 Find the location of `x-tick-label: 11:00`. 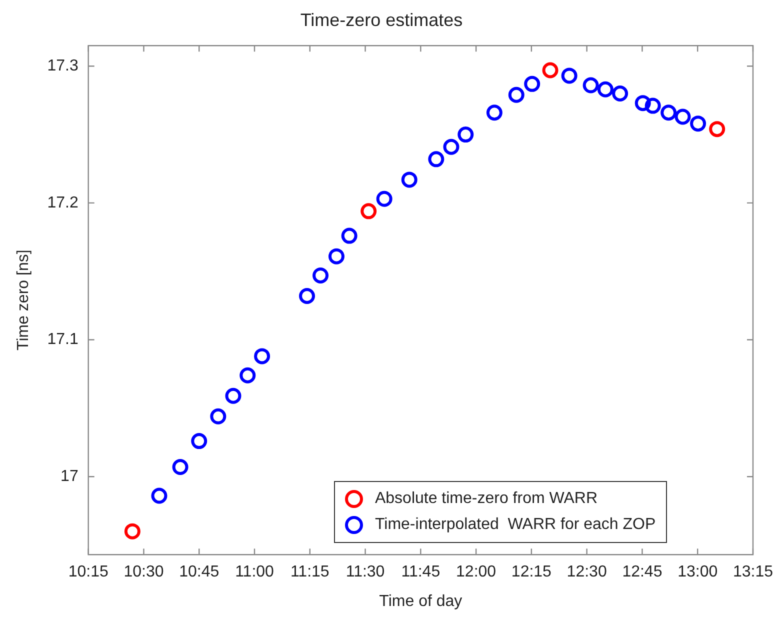

x-tick-label: 11:00 is located at coordinates (254, 572).